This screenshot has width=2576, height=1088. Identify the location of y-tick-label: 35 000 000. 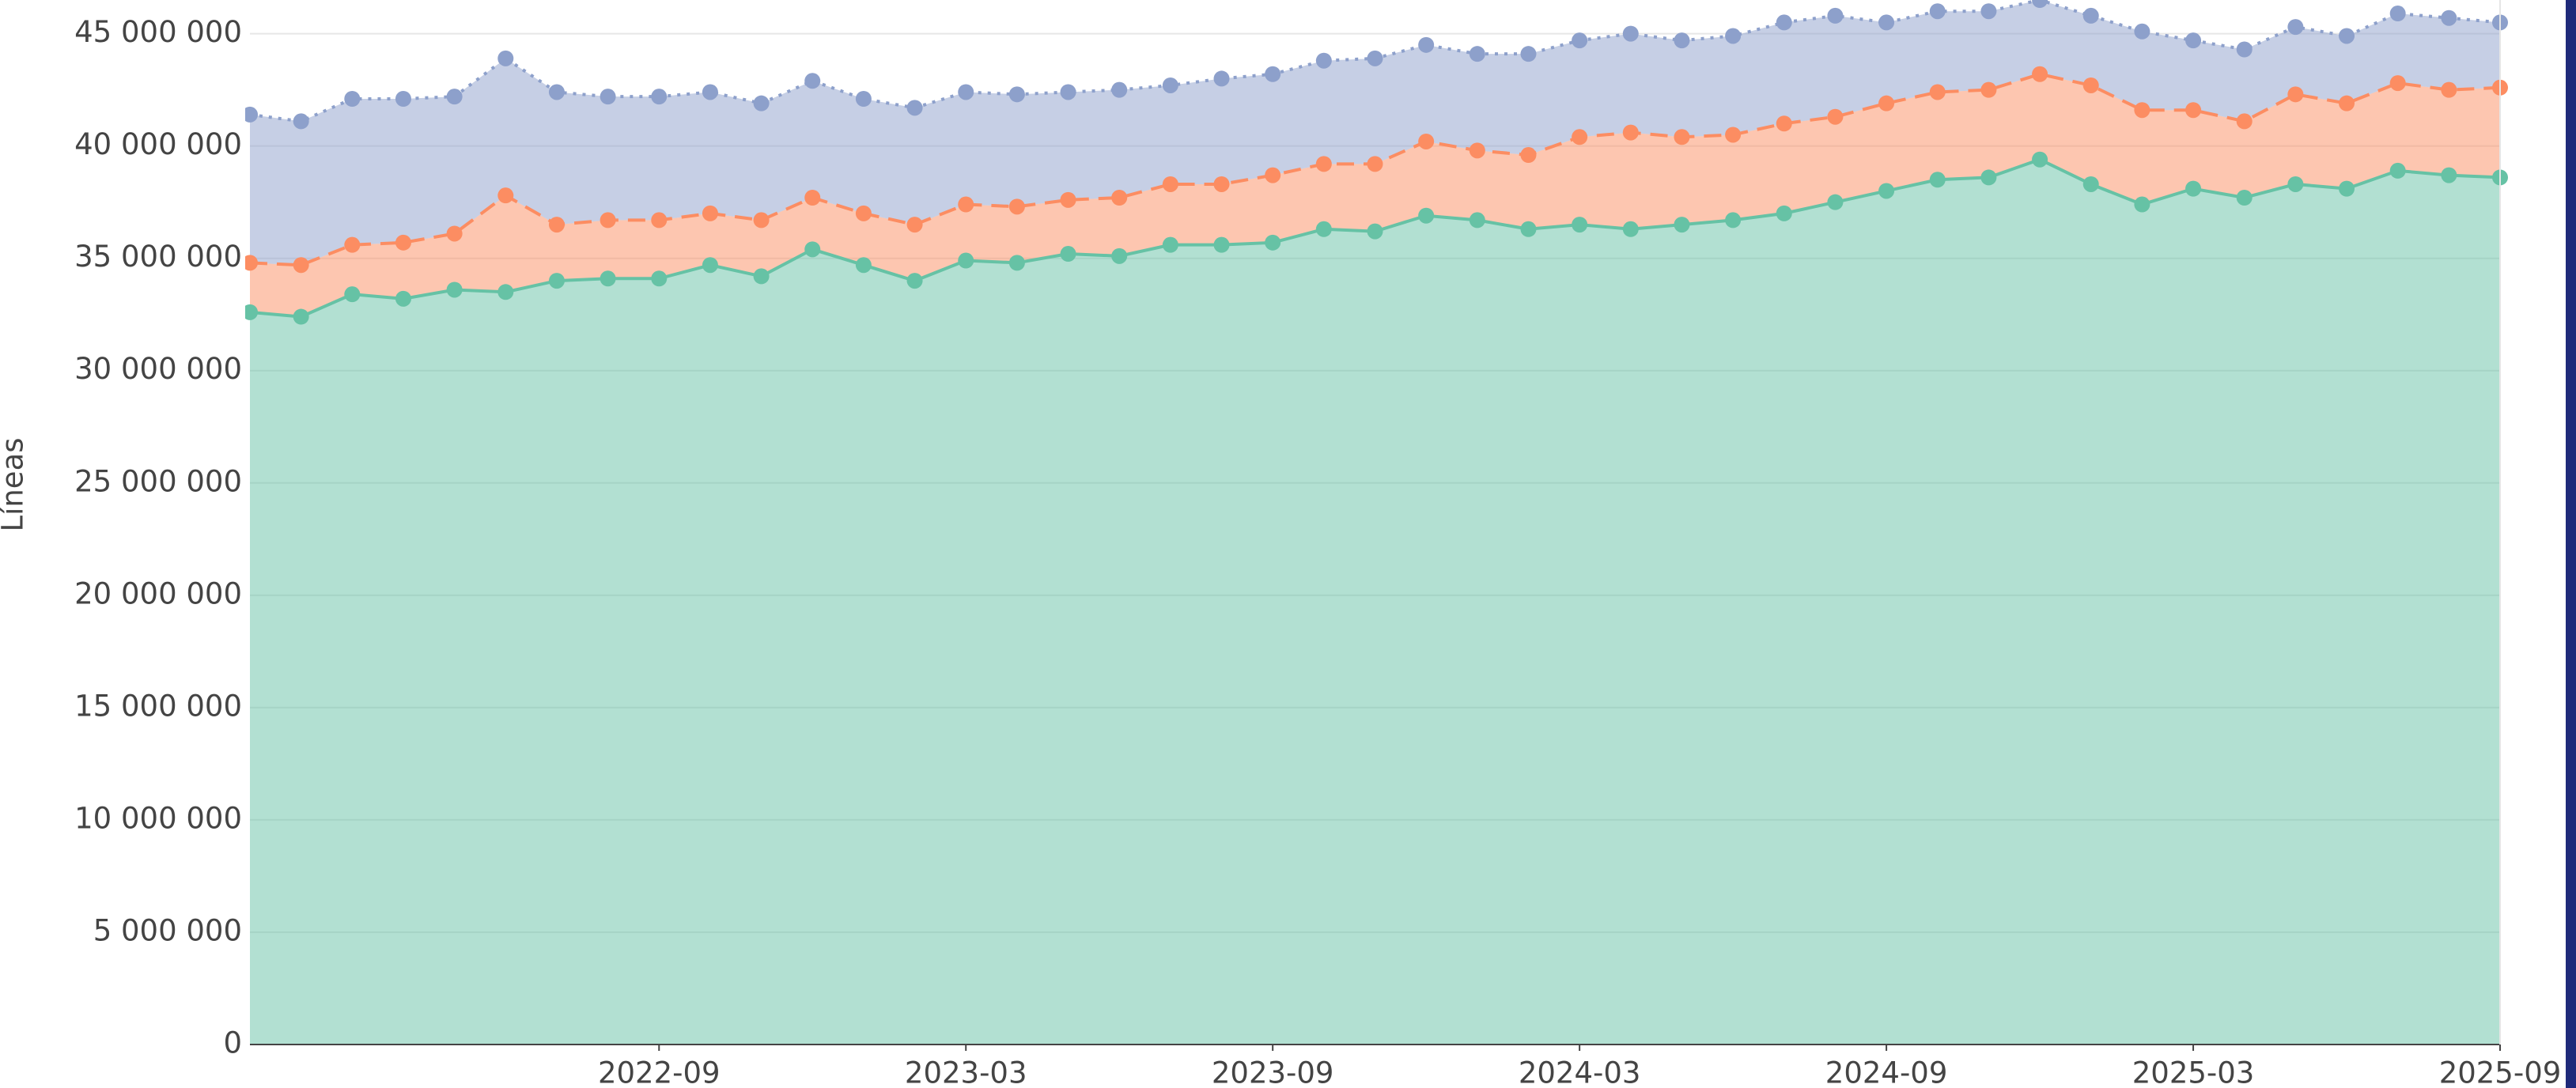
(158, 257).